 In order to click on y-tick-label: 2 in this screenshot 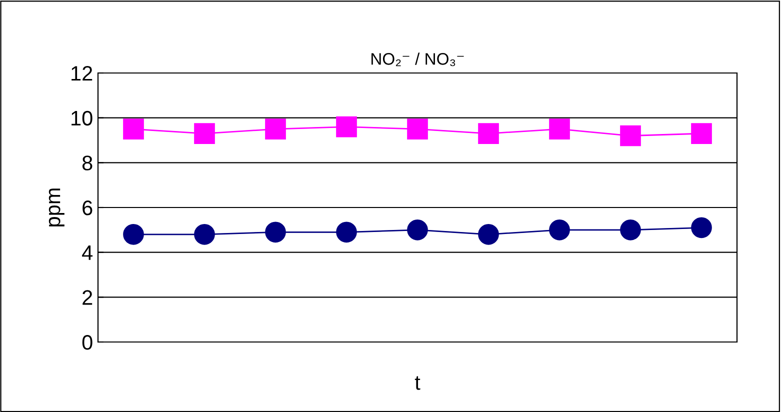, I will do `click(87, 297)`.